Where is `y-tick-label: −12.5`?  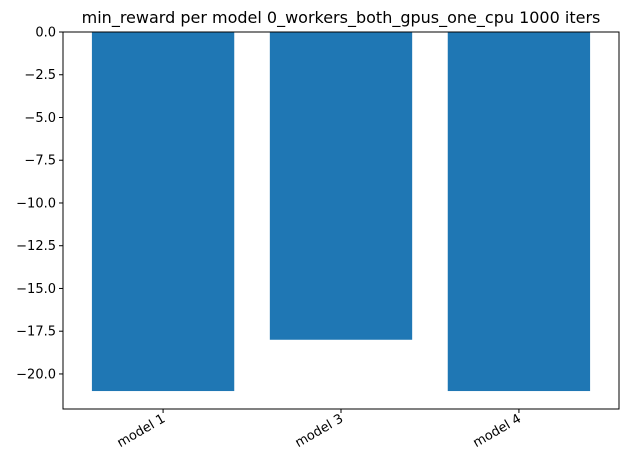
y-tick-label: −12.5 is located at coordinates (36, 246).